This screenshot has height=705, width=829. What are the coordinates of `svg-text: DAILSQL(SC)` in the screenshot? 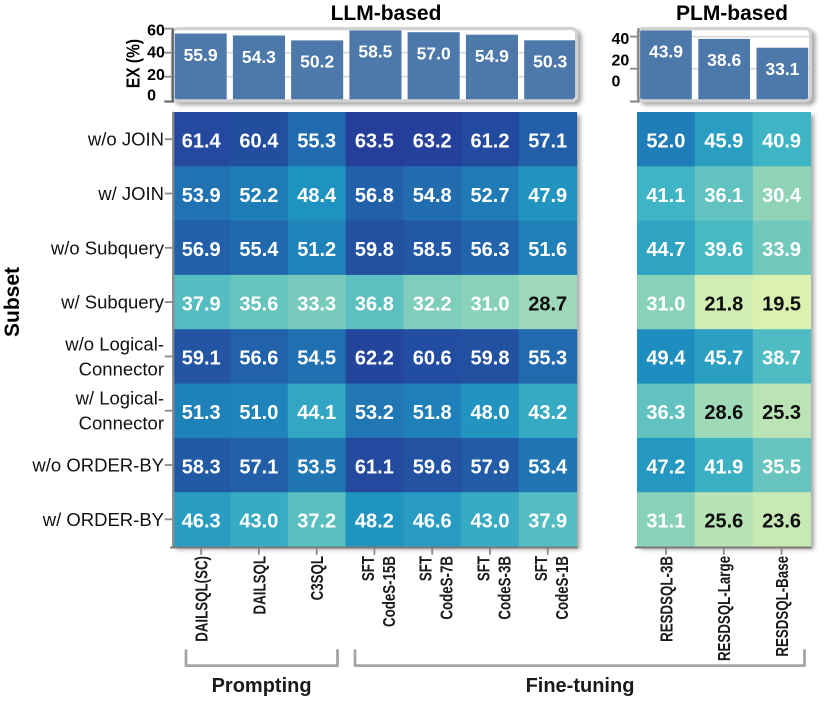 It's located at (202, 599).